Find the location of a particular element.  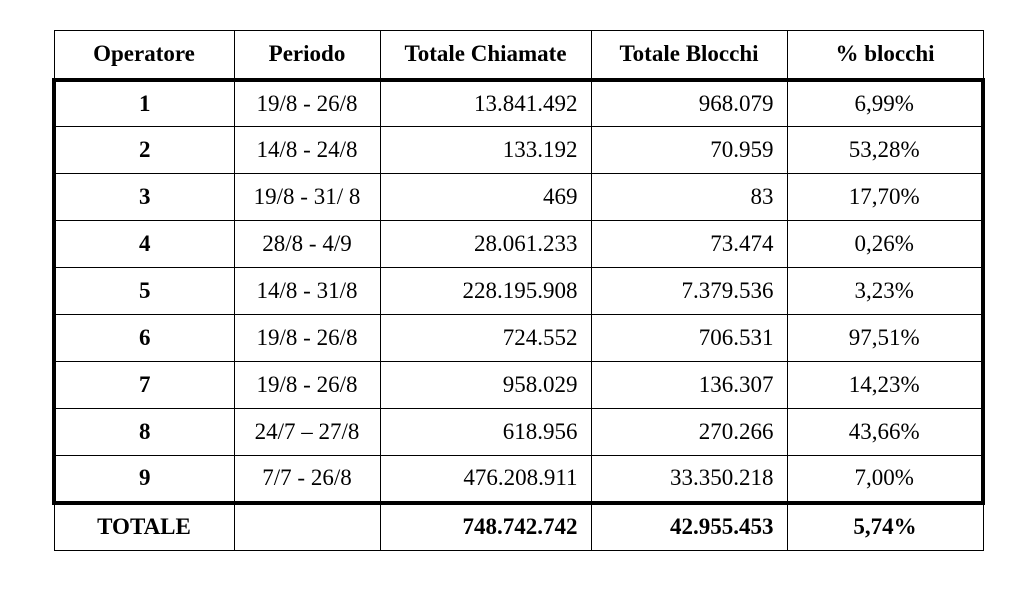

cell-totale-blocchi: 83 is located at coordinates (689, 197).